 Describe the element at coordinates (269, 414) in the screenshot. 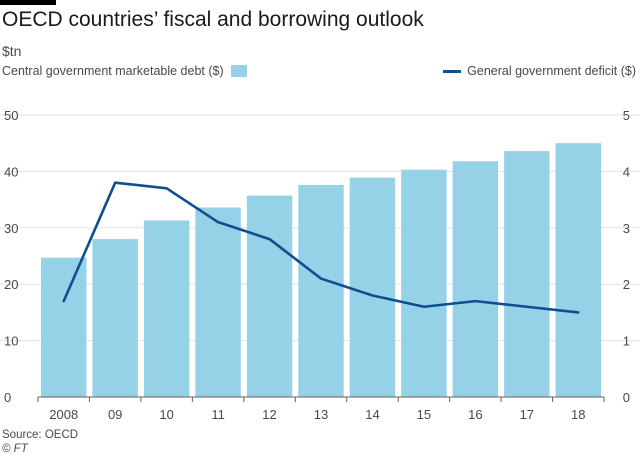

I see `x-tick-label: 12` at that location.